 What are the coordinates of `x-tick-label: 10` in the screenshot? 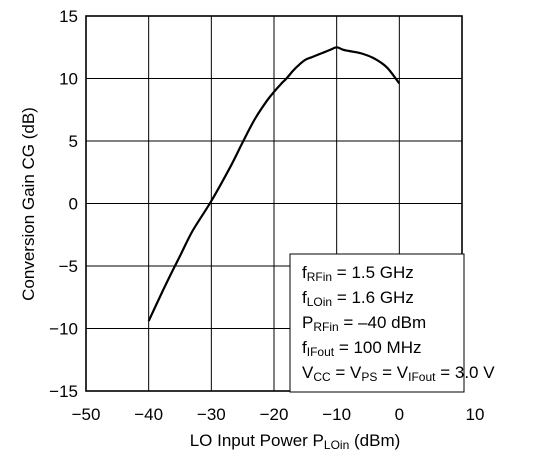 It's located at (475, 414).